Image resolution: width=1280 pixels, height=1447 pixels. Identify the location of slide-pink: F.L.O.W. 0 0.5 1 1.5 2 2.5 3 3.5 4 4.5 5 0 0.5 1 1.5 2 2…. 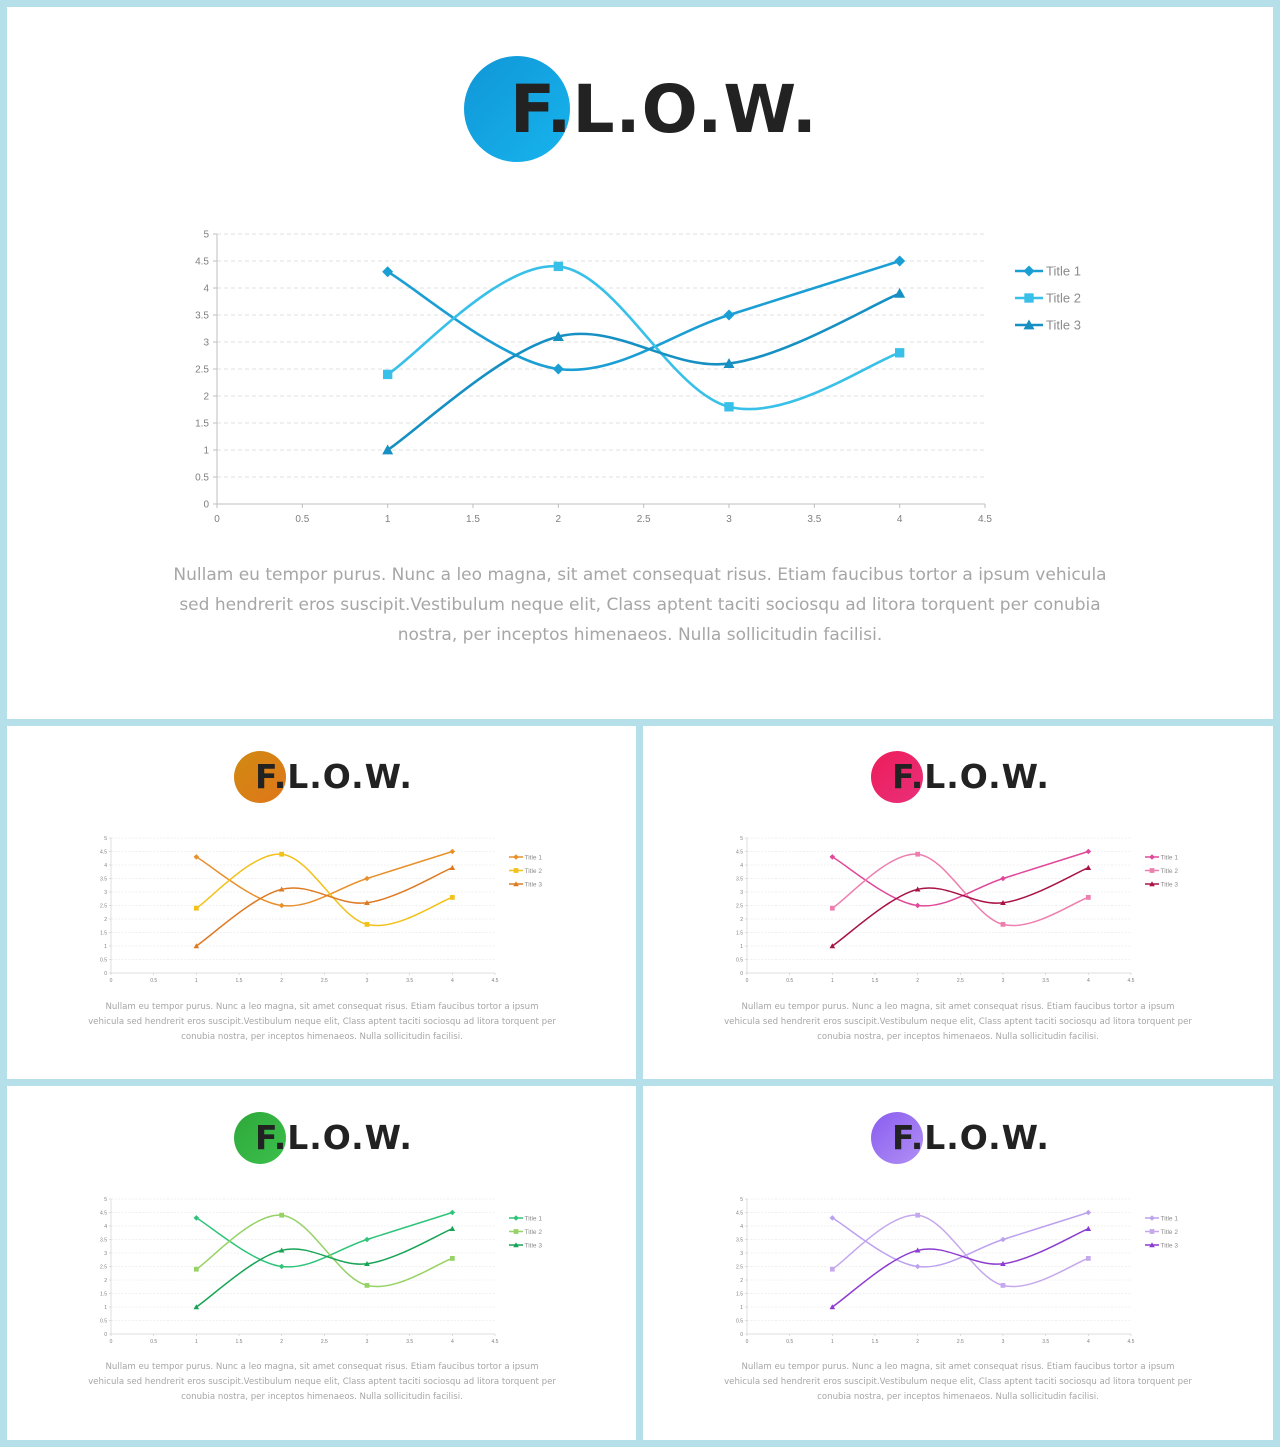
(958, 902).